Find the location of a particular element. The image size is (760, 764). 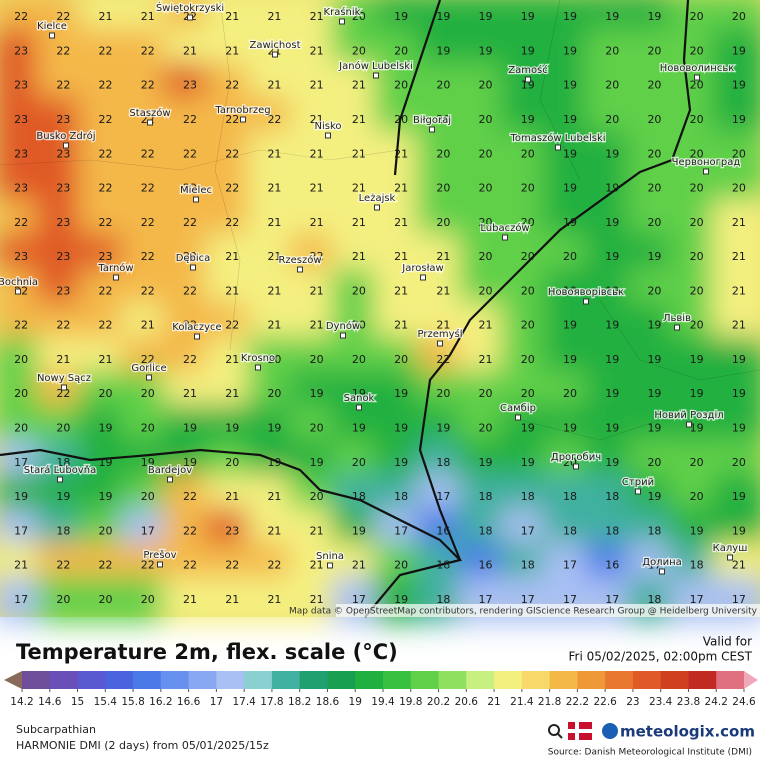

city-label: Червоноград is located at coordinates (706, 162).